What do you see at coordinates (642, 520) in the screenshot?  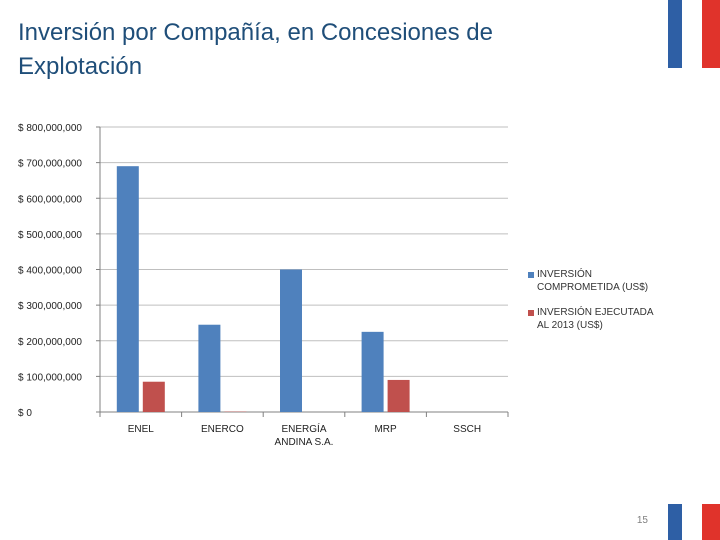 I see `page-number: 15` at bounding box center [642, 520].